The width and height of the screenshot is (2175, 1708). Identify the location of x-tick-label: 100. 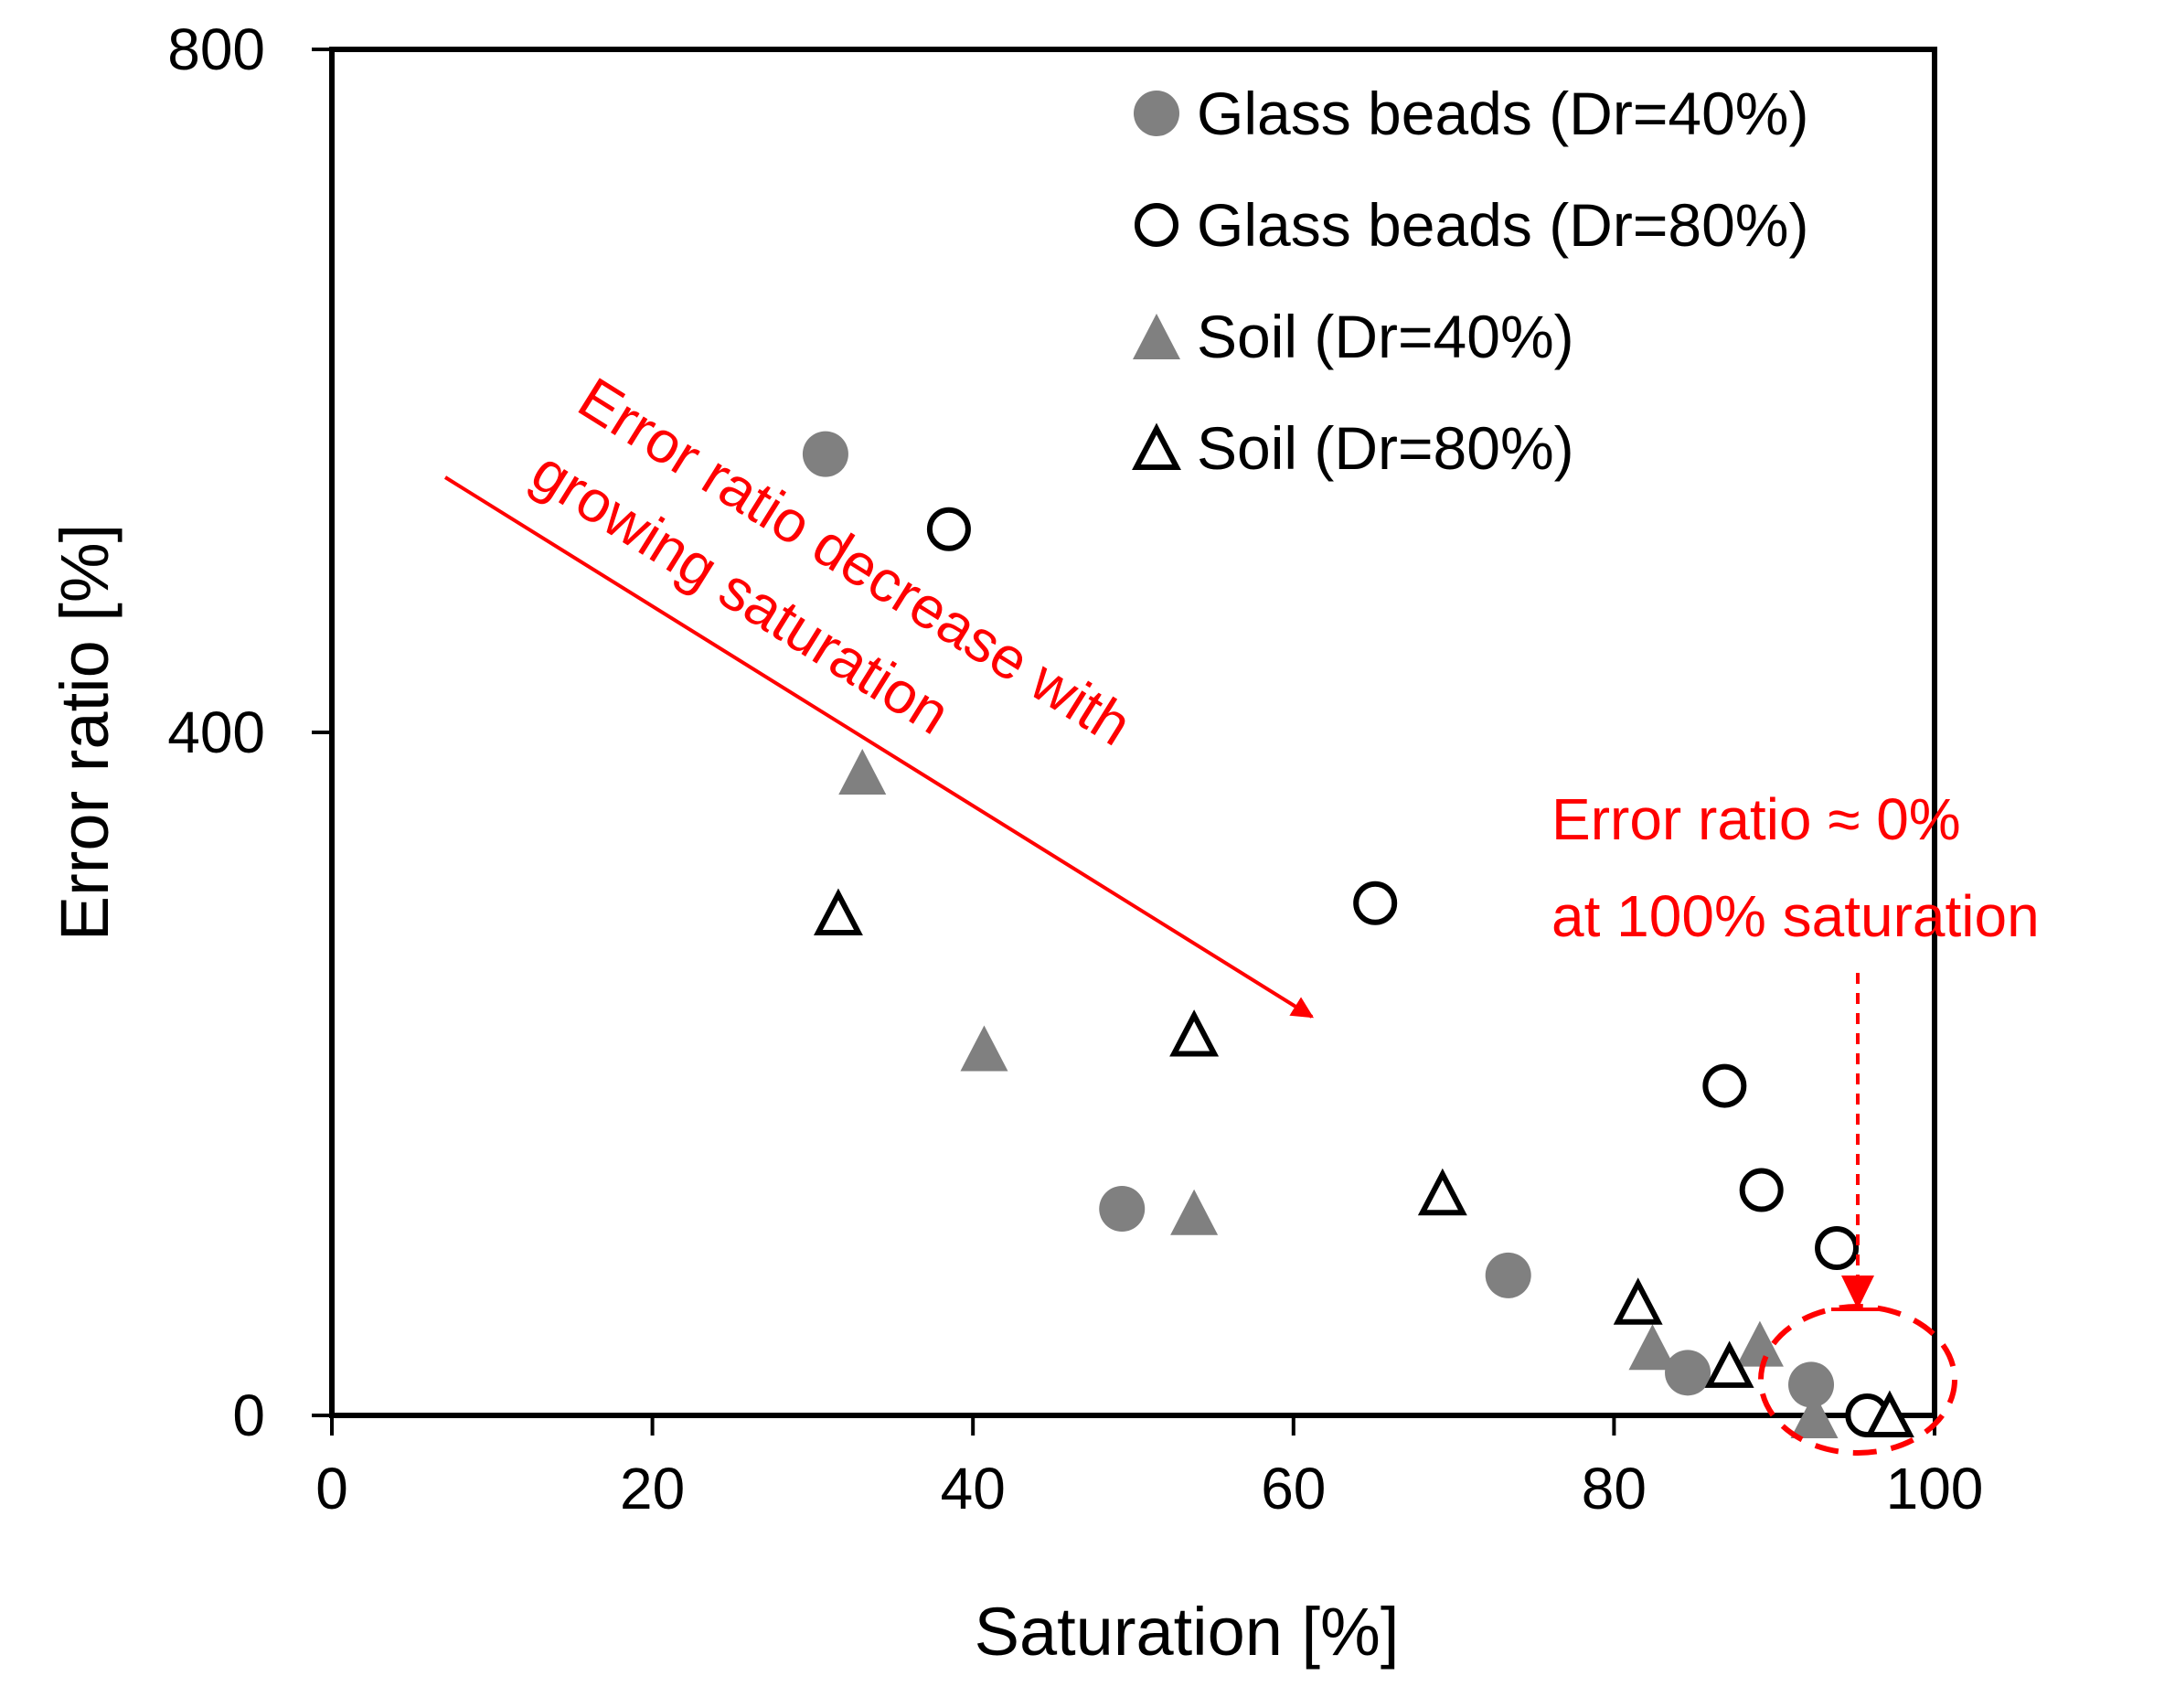
(1935, 1489).